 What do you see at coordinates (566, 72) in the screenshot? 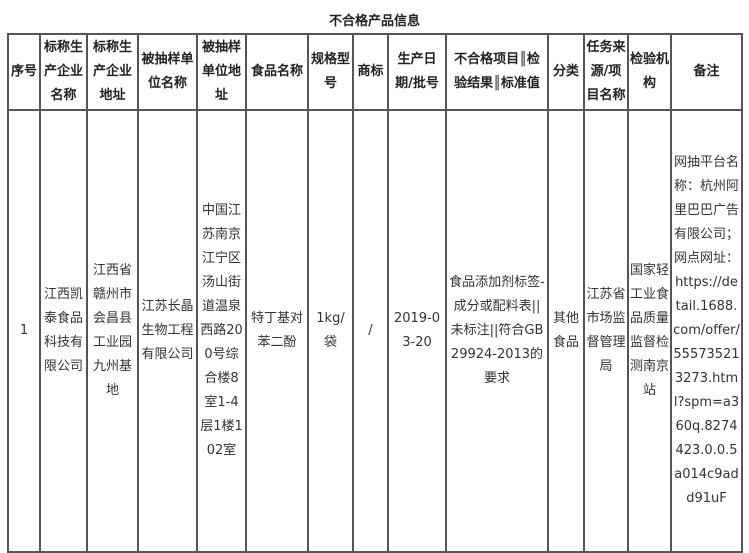
I see `header-category: 分类` at bounding box center [566, 72].